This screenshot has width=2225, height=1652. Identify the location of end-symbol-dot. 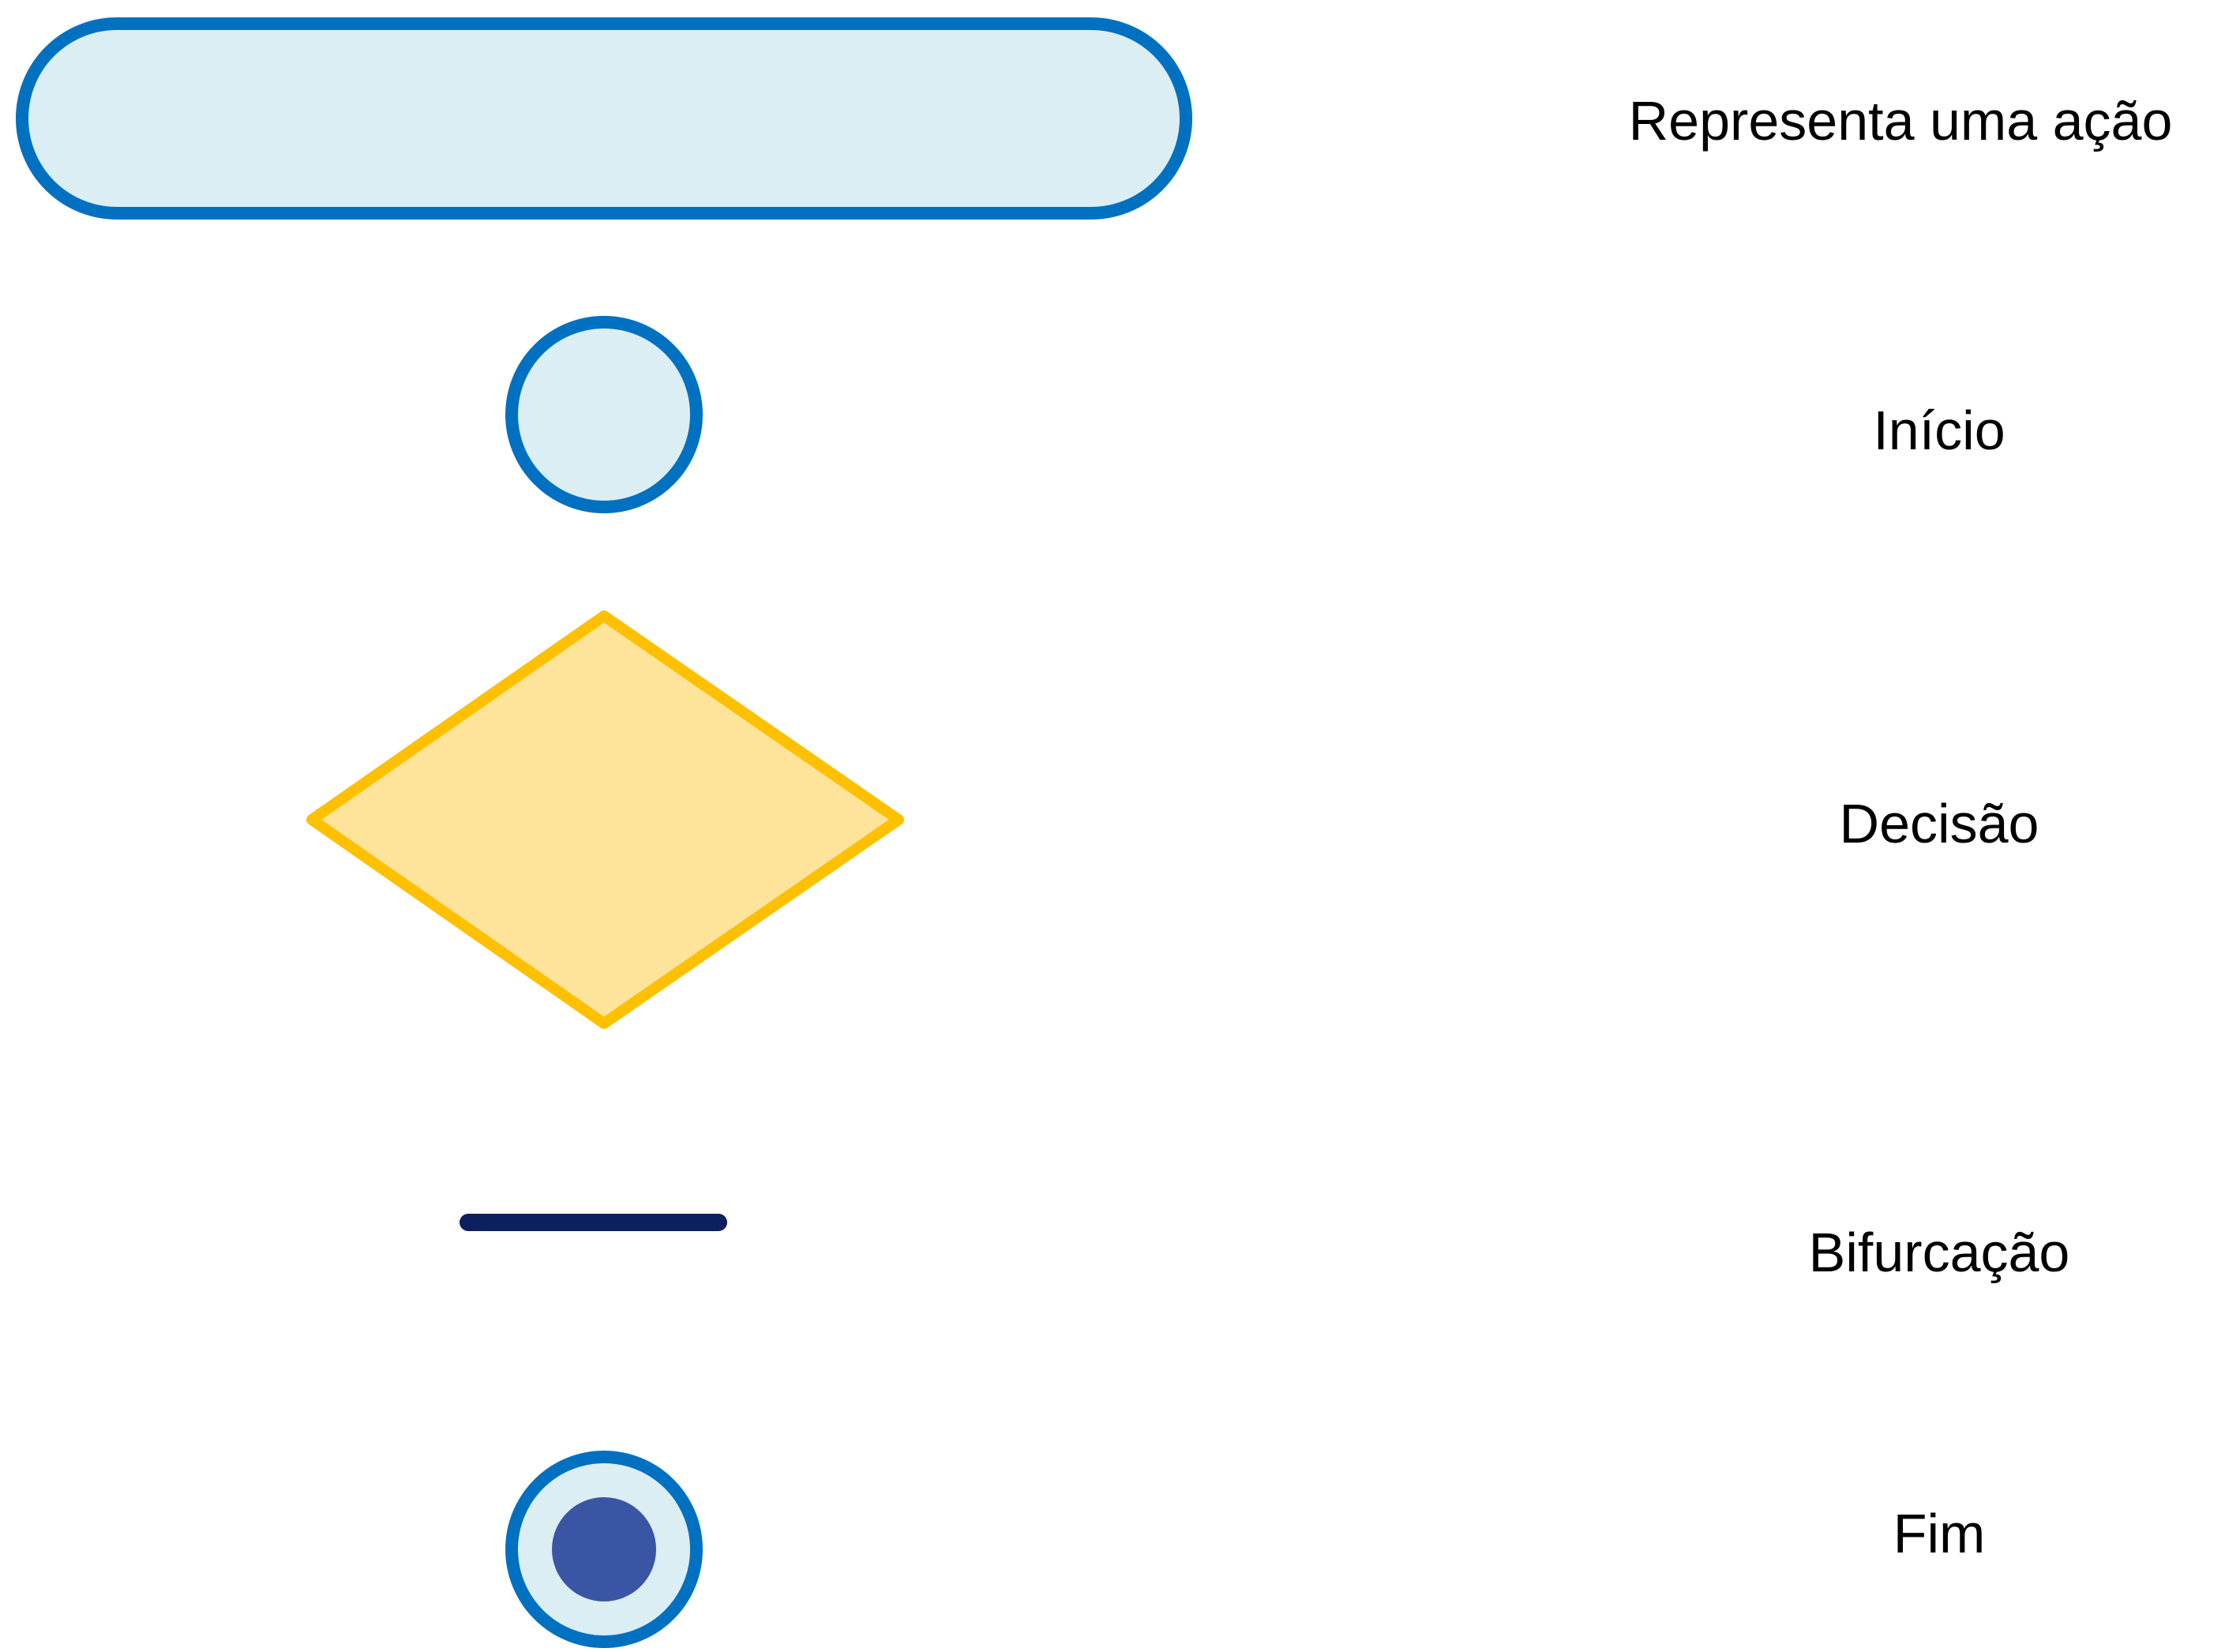
(604, 1549).